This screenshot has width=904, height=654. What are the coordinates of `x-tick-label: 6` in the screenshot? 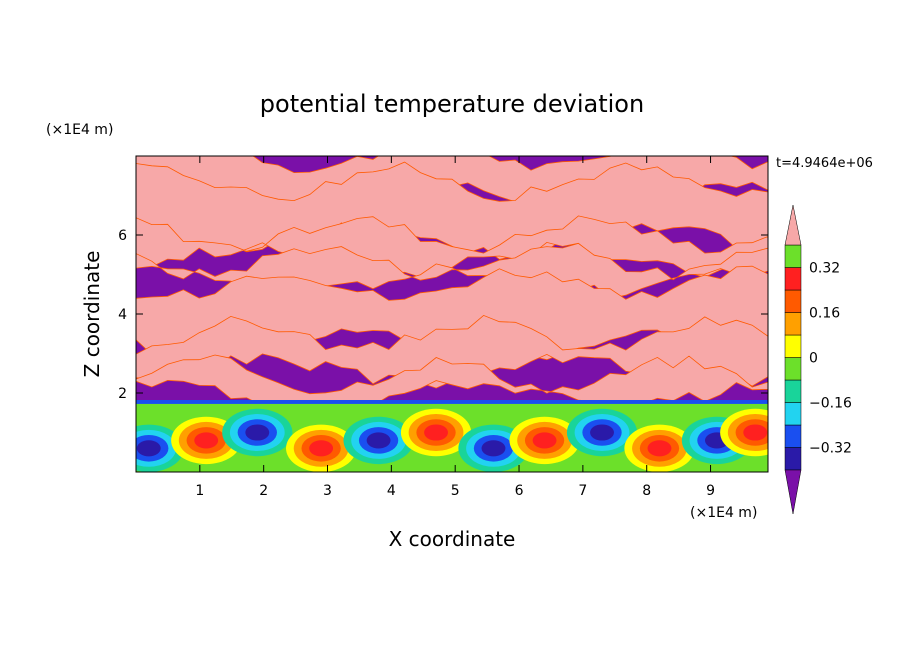 It's located at (519, 491).